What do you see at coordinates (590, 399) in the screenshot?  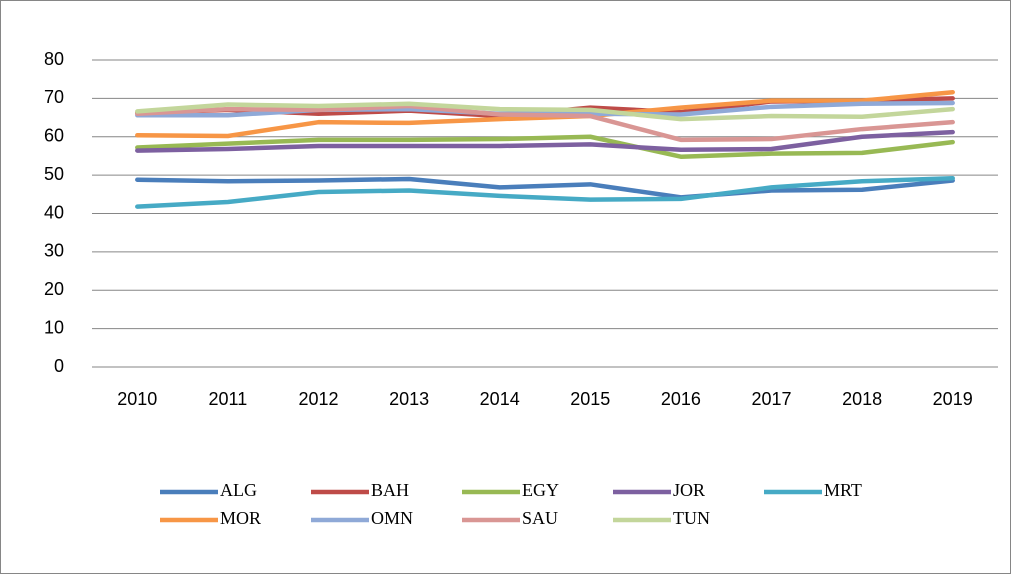 I see `x-tick-label: 2015` at bounding box center [590, 399].